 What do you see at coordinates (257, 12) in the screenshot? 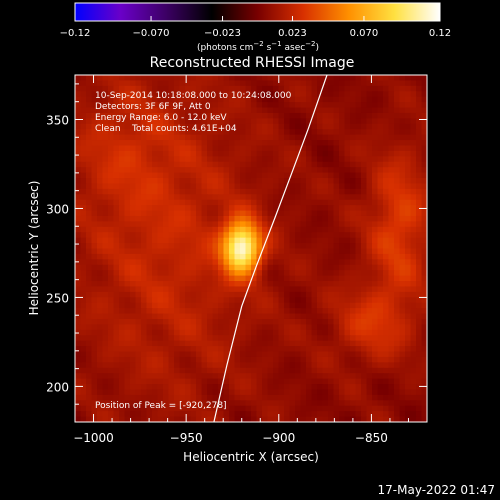
I see `colorbar` at bounding box center [257, 12].